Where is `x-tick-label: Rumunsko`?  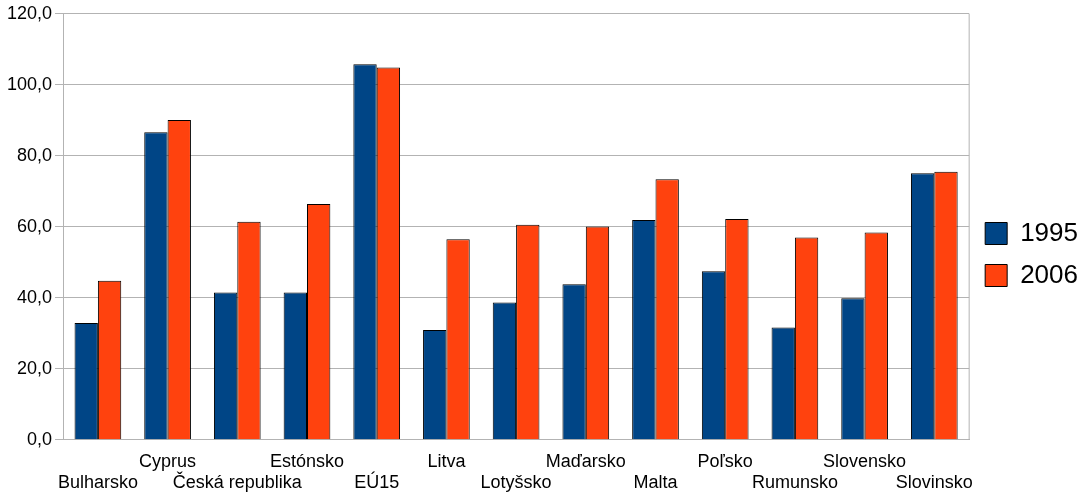
x-tick-label: Rumunsko is located at coordinates (794, 482).